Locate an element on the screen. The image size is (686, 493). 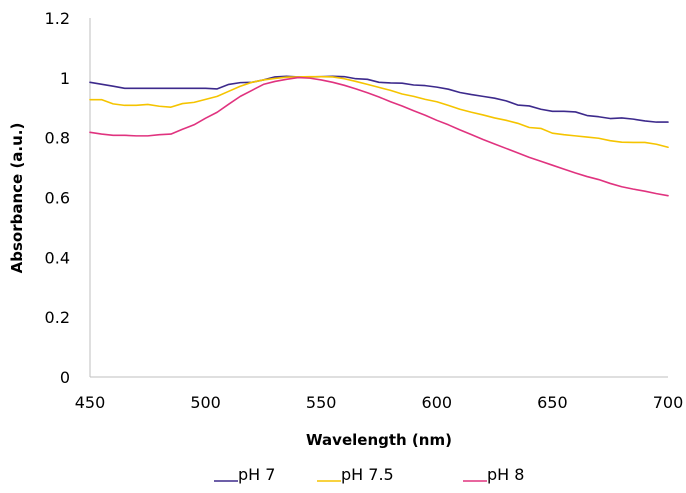
y-tick-label: 1 is located at coordinates (65, 78).